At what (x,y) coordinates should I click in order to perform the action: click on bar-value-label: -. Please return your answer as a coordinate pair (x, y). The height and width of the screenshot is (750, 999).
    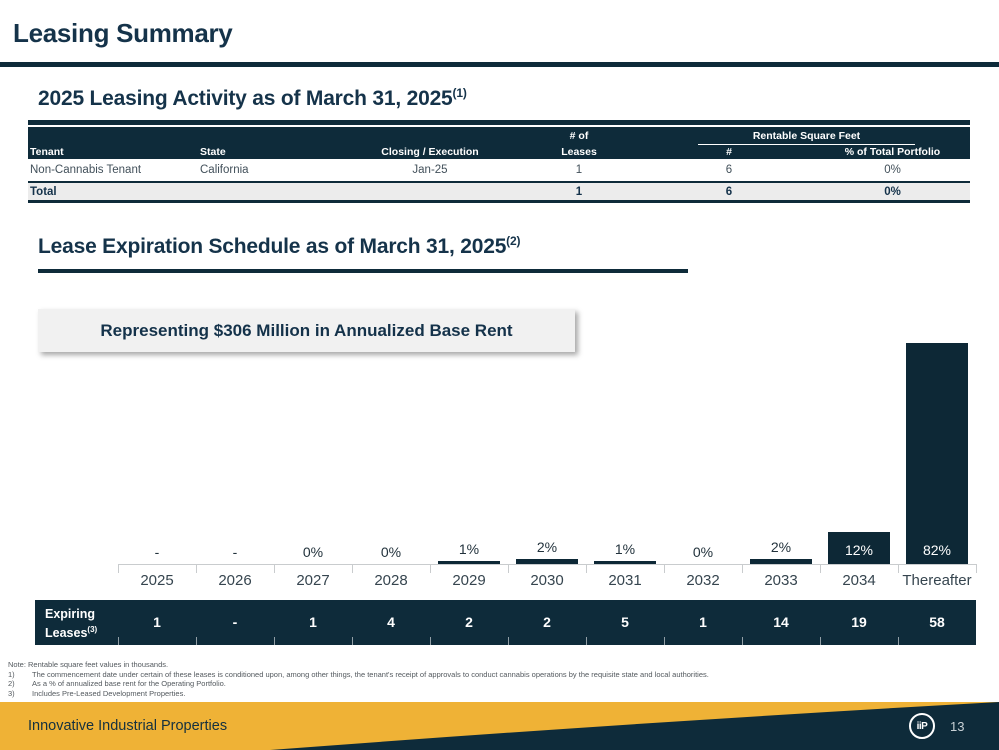
    Looking at the image, I should click on (157, 552).